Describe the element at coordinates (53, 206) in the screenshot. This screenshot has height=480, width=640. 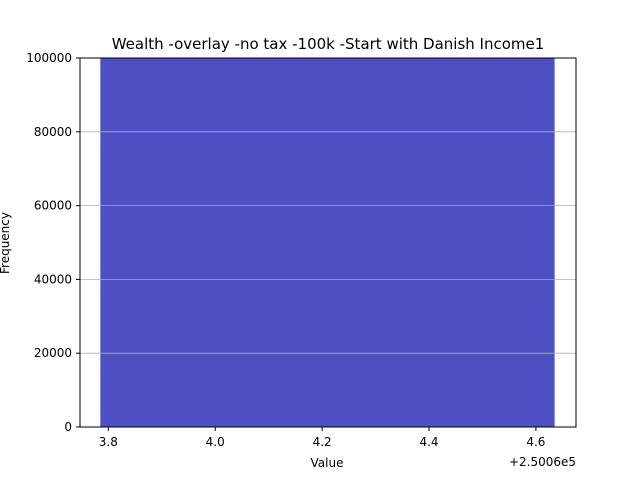
I see `y-tick-label-3: 60000` at that location.